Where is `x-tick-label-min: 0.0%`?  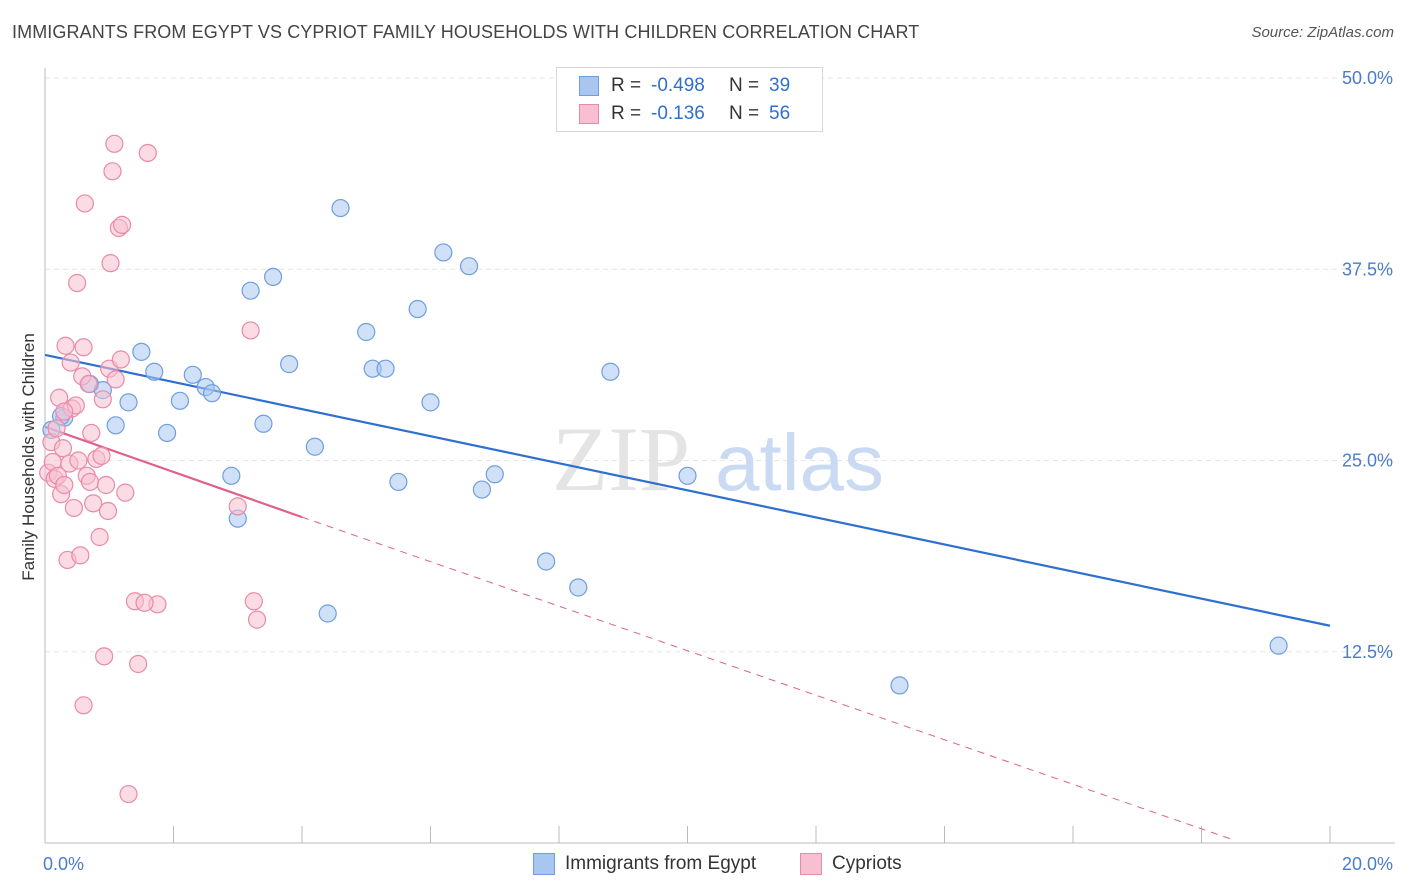
x-tick-label-min: 0.0% is located at coordinates (63, 864).